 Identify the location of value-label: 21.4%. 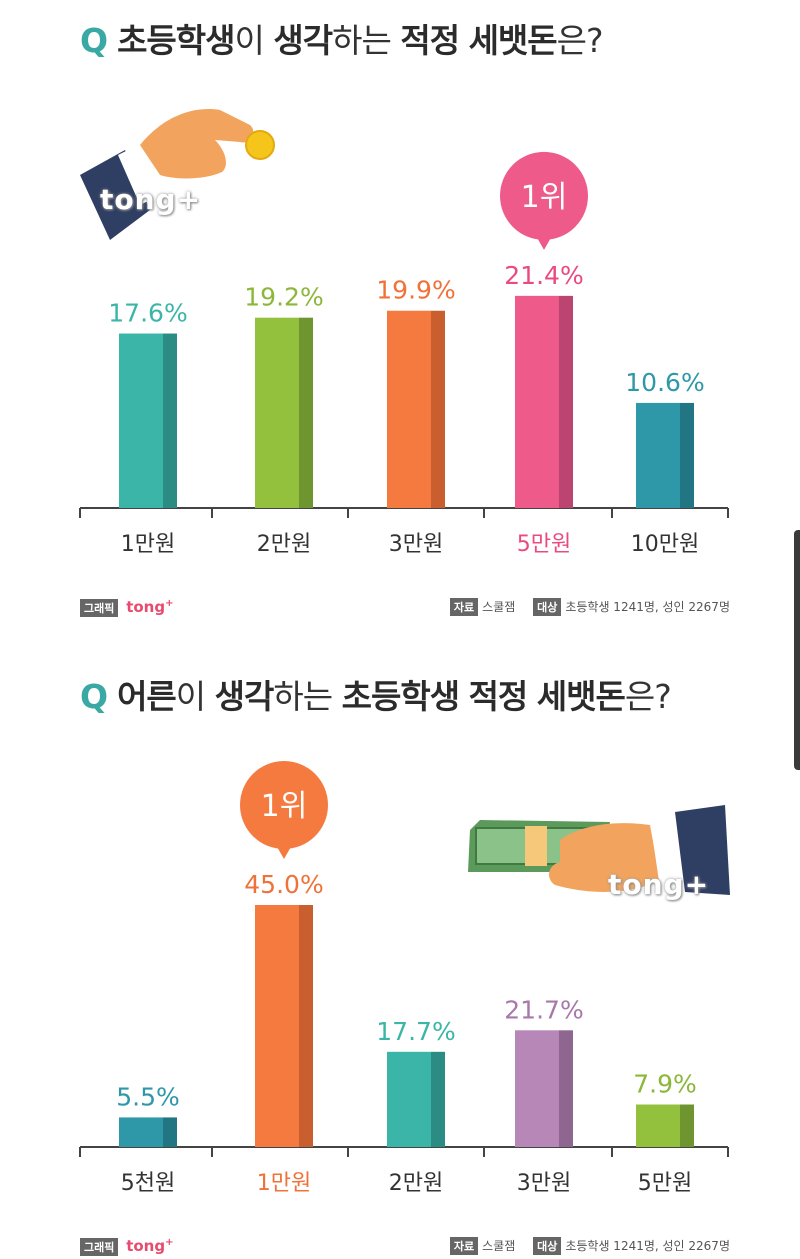
(543, 275).